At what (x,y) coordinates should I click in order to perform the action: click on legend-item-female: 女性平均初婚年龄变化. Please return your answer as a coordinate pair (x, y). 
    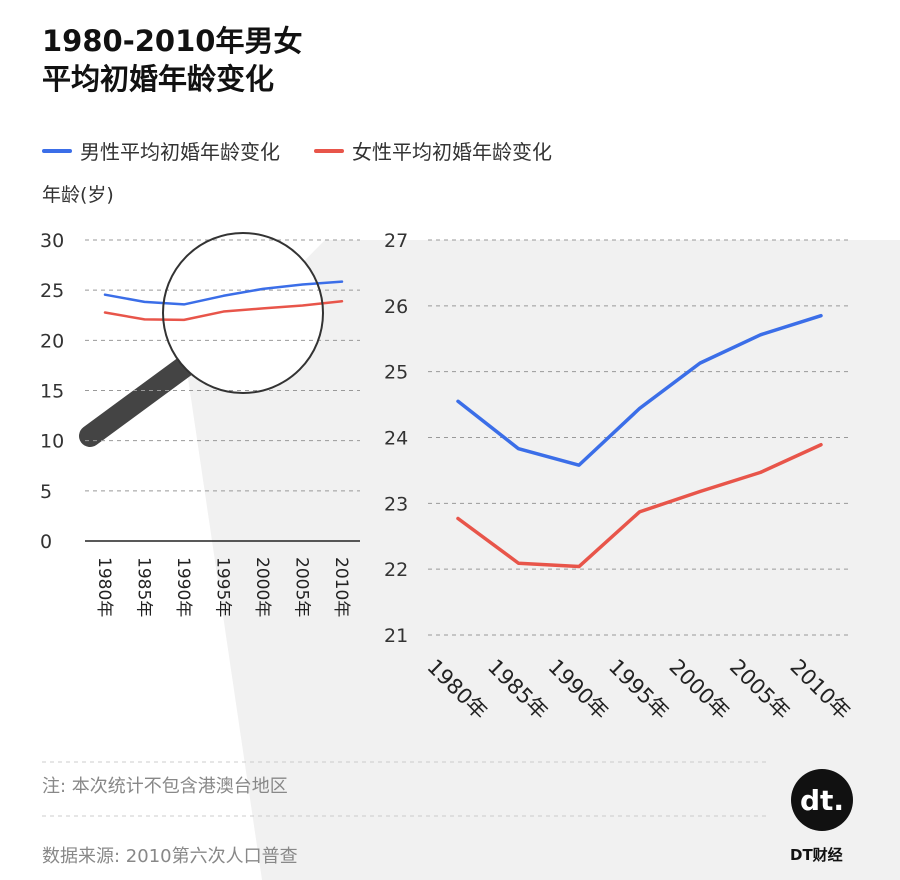
    Looking at the image, I should click on (433, 150).